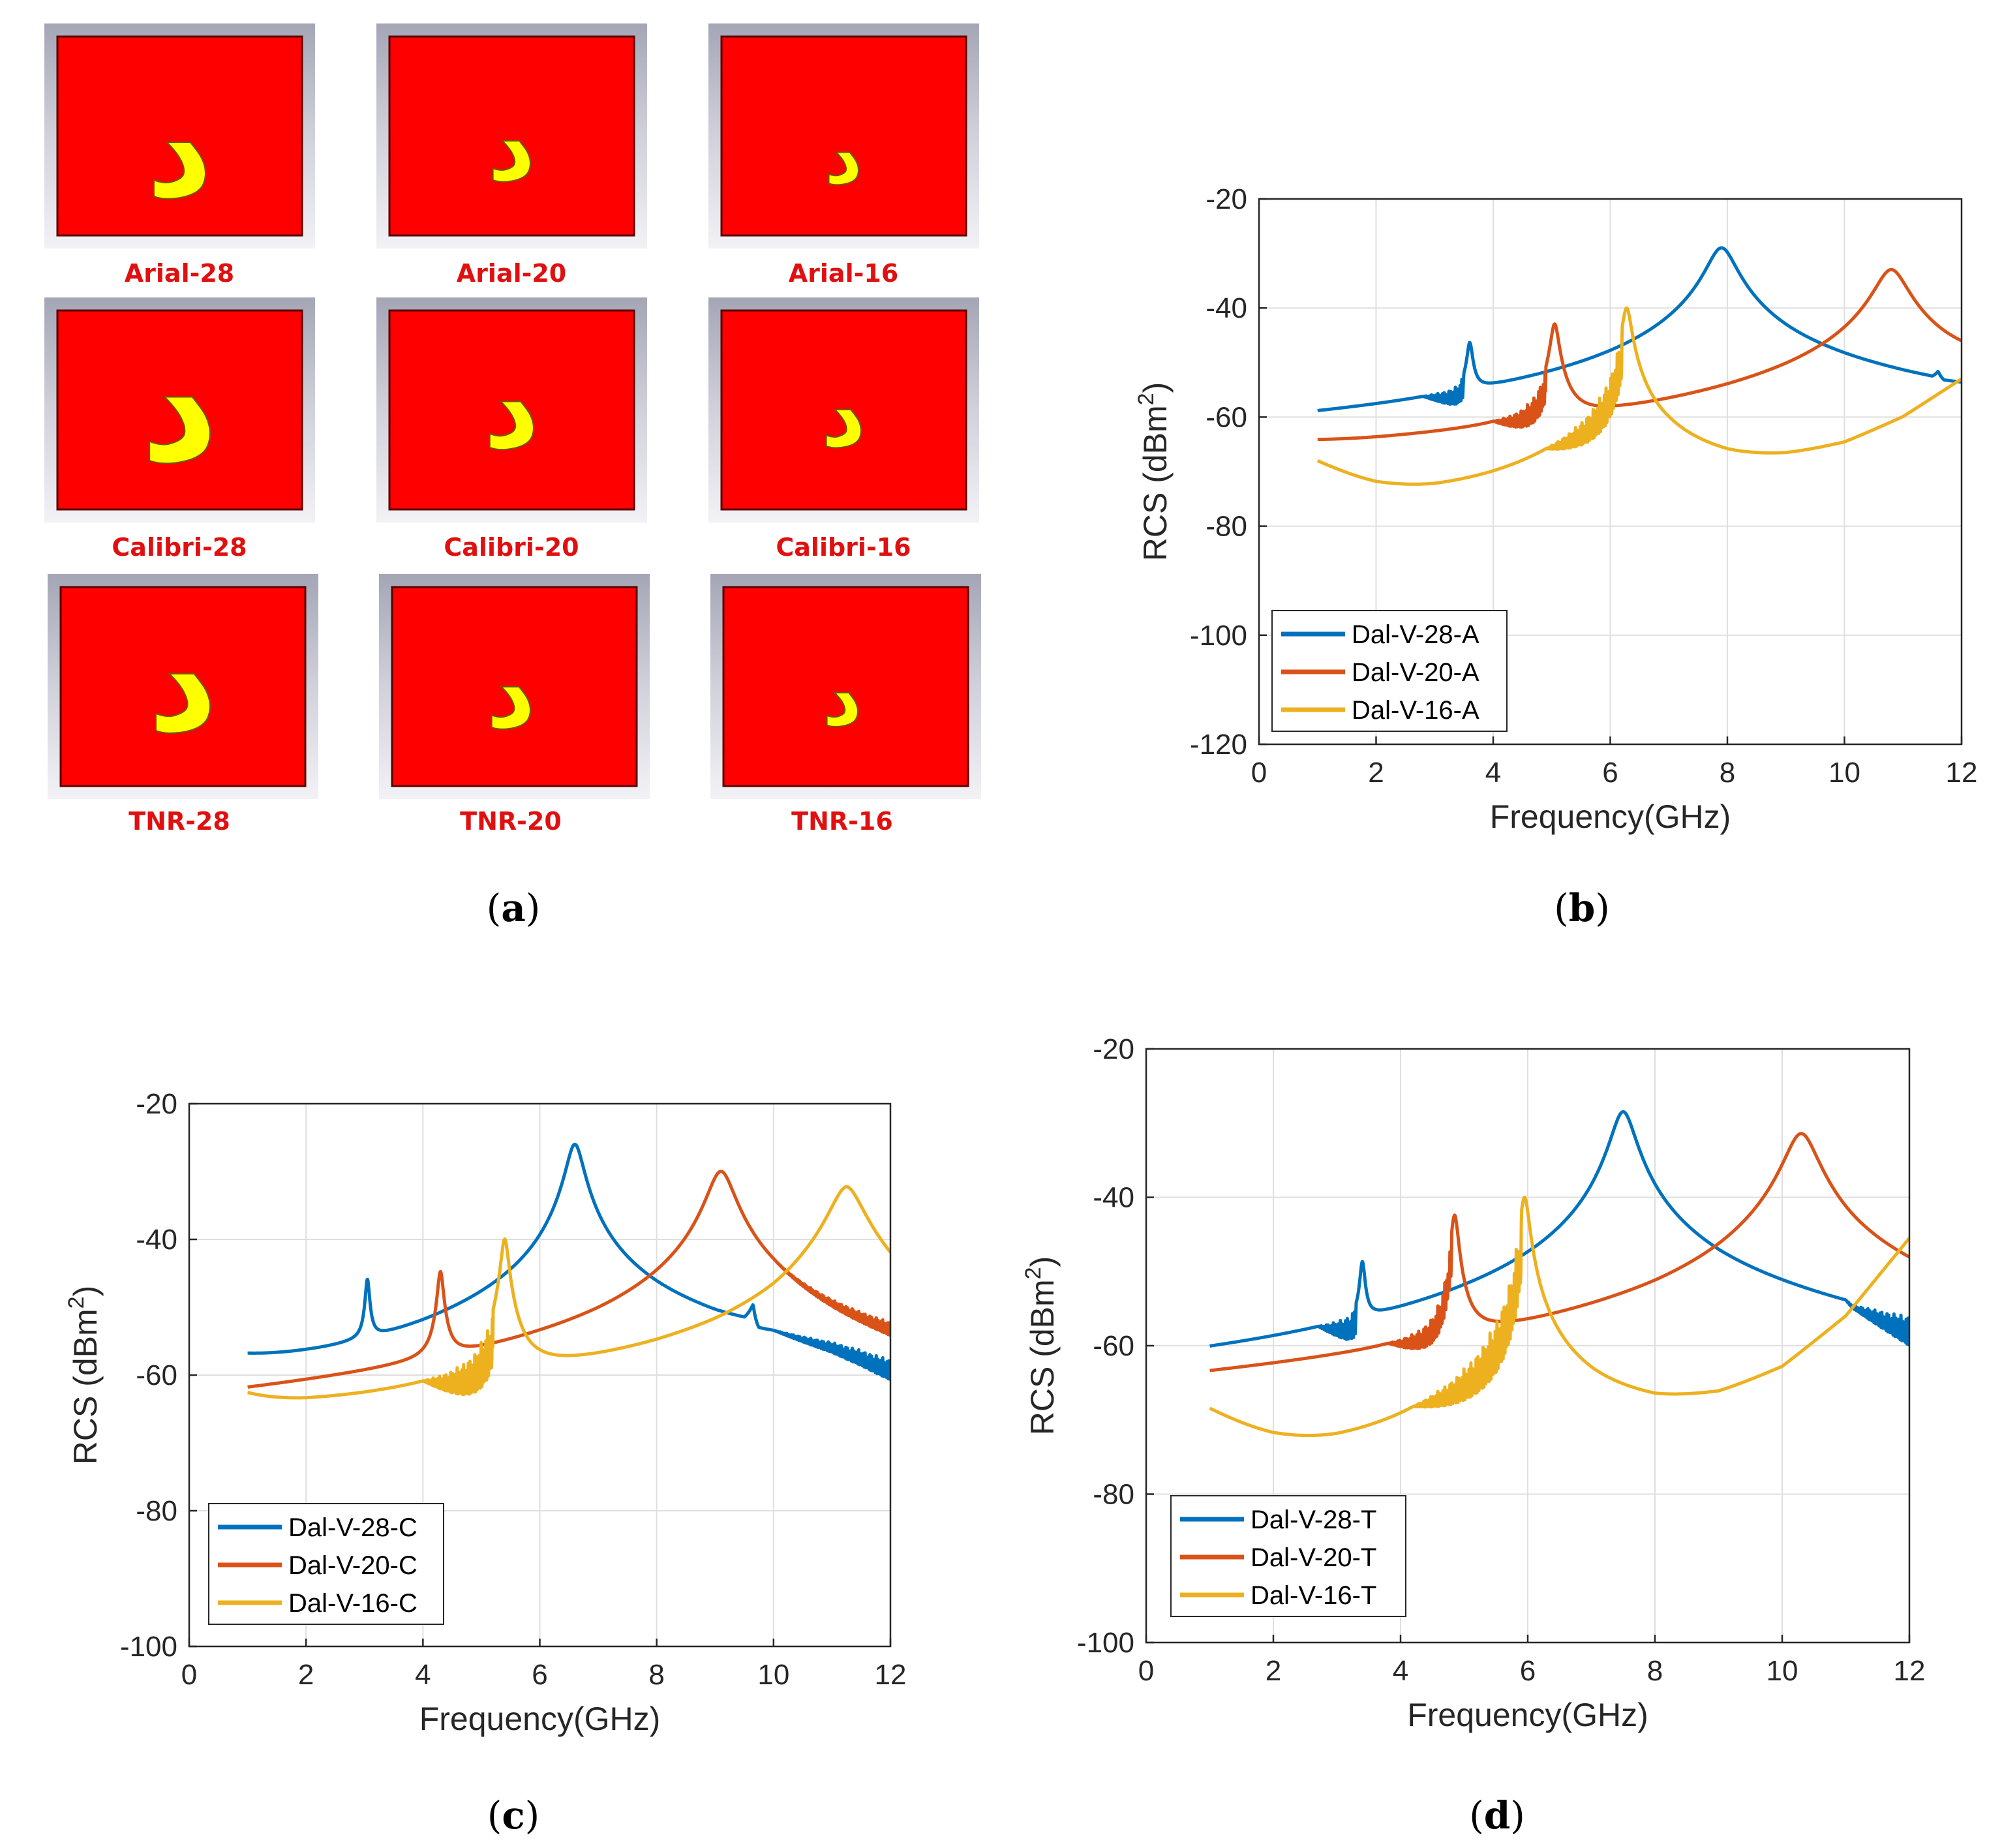 The width and height of the screenshot is (2002, 1848). I want to click on series-line-dal-v-28-t, so click(1558, 1229).